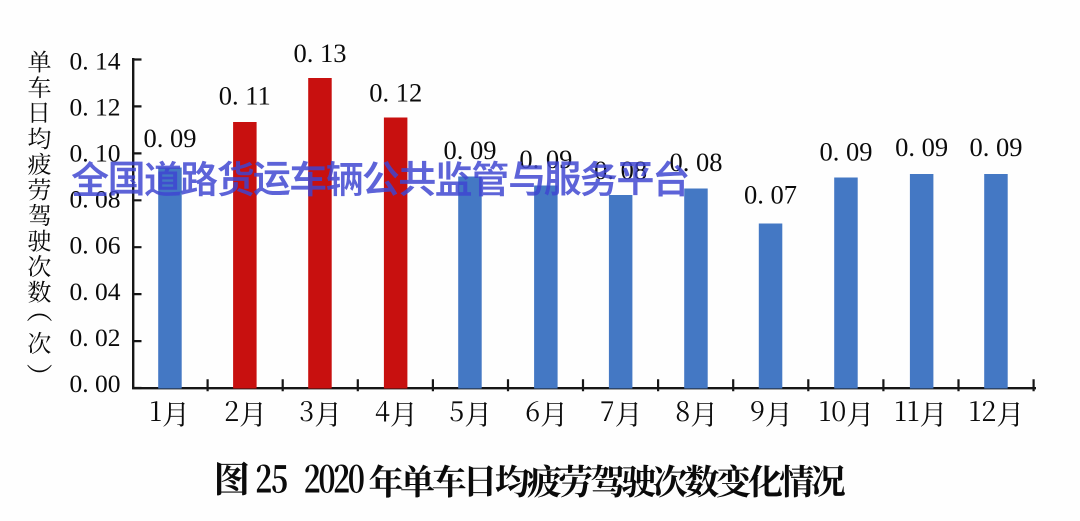  What do you see at coordinates (95, 61) in the screenshot?
I see `svg-text: 0. 14` at bounding box center [95, 61].